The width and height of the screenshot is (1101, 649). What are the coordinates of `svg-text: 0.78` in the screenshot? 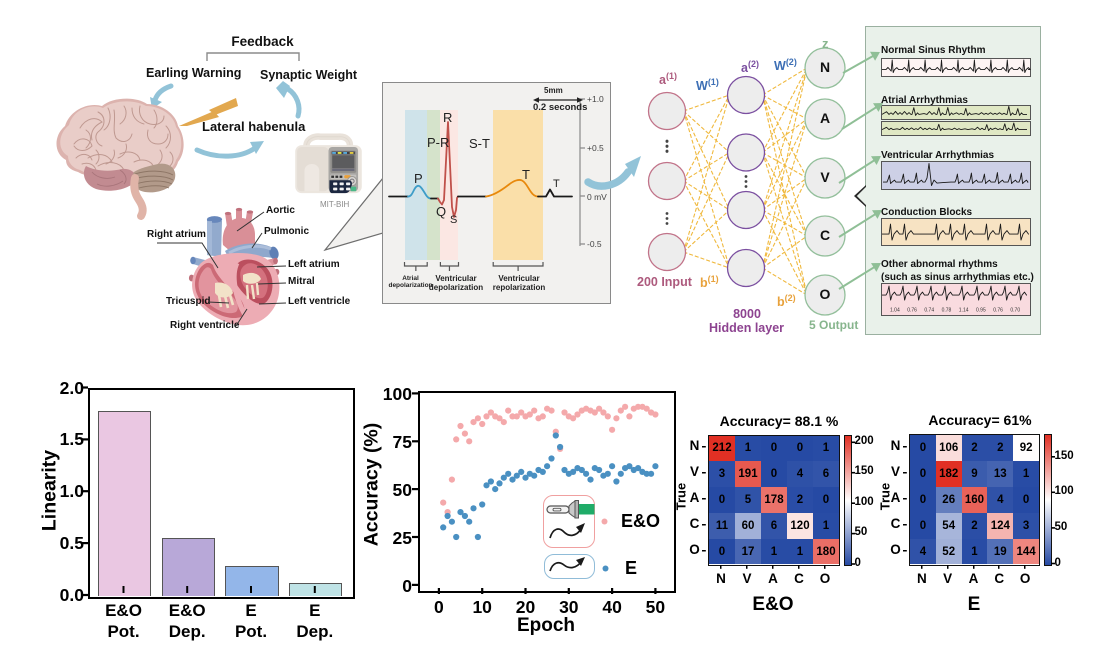 It's located at (947, 311).